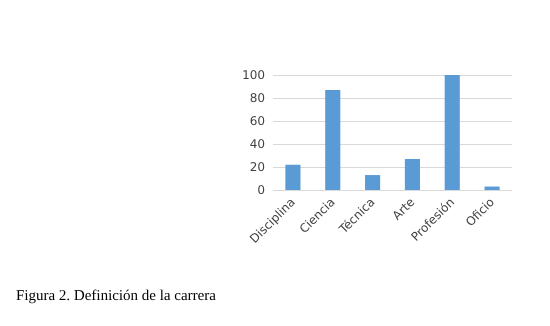  What do you see at coordinates (257, 167) in the screenshot?
I see `y-tick-label: 20` at bounding box center [257, 167].